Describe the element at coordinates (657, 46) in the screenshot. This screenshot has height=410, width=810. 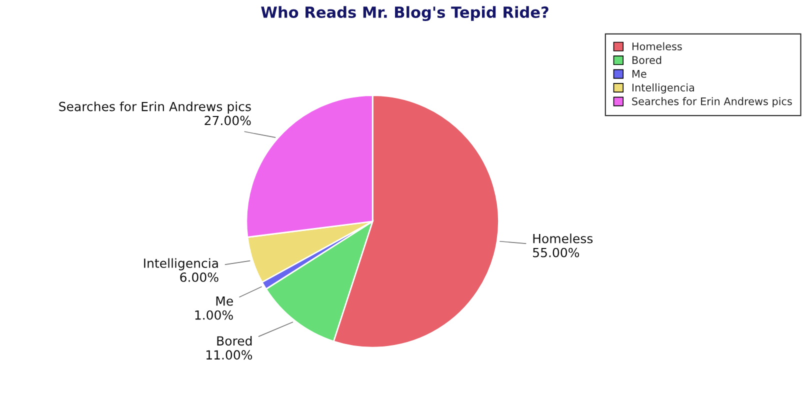
I see `legend-label: Homeless` at that location.